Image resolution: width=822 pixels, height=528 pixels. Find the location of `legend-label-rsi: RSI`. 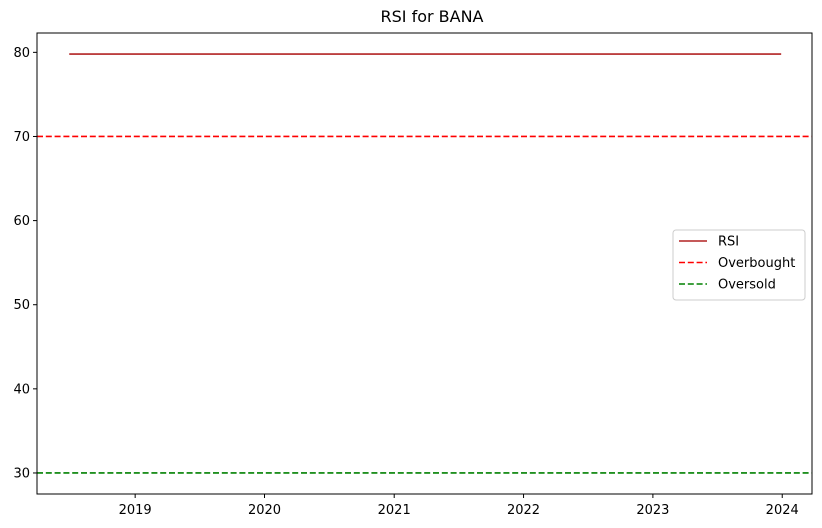

legend-label-rsi: RSI is located at coordinates (728, 242).